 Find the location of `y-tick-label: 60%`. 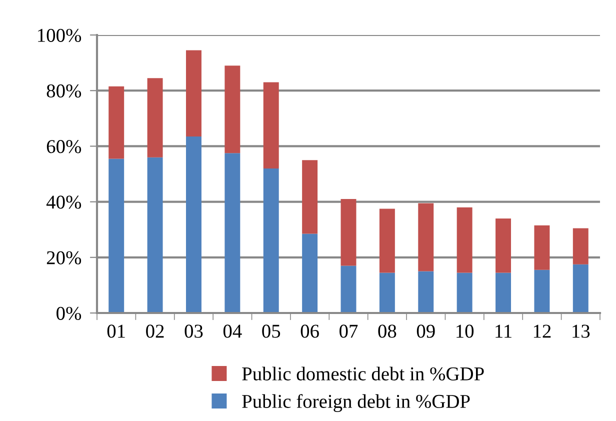

y-tick-label: 60% is located at coordinates (64, 147).